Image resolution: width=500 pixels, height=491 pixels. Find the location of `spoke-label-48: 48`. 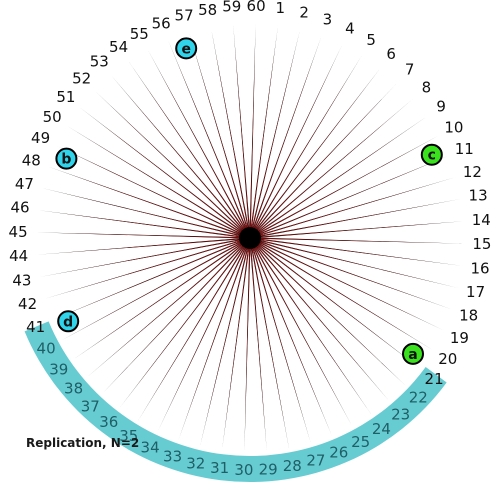

spoke-label-48: 48 is located at coordinates (31, 161).